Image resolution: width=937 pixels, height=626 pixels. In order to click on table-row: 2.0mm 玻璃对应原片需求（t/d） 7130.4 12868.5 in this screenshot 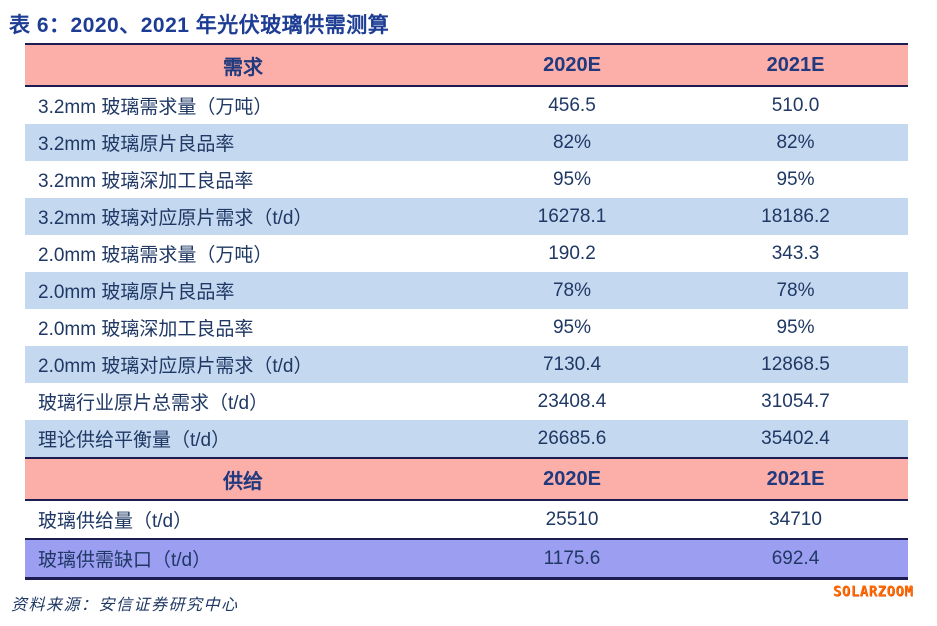, I will do `click(466, 364)`.